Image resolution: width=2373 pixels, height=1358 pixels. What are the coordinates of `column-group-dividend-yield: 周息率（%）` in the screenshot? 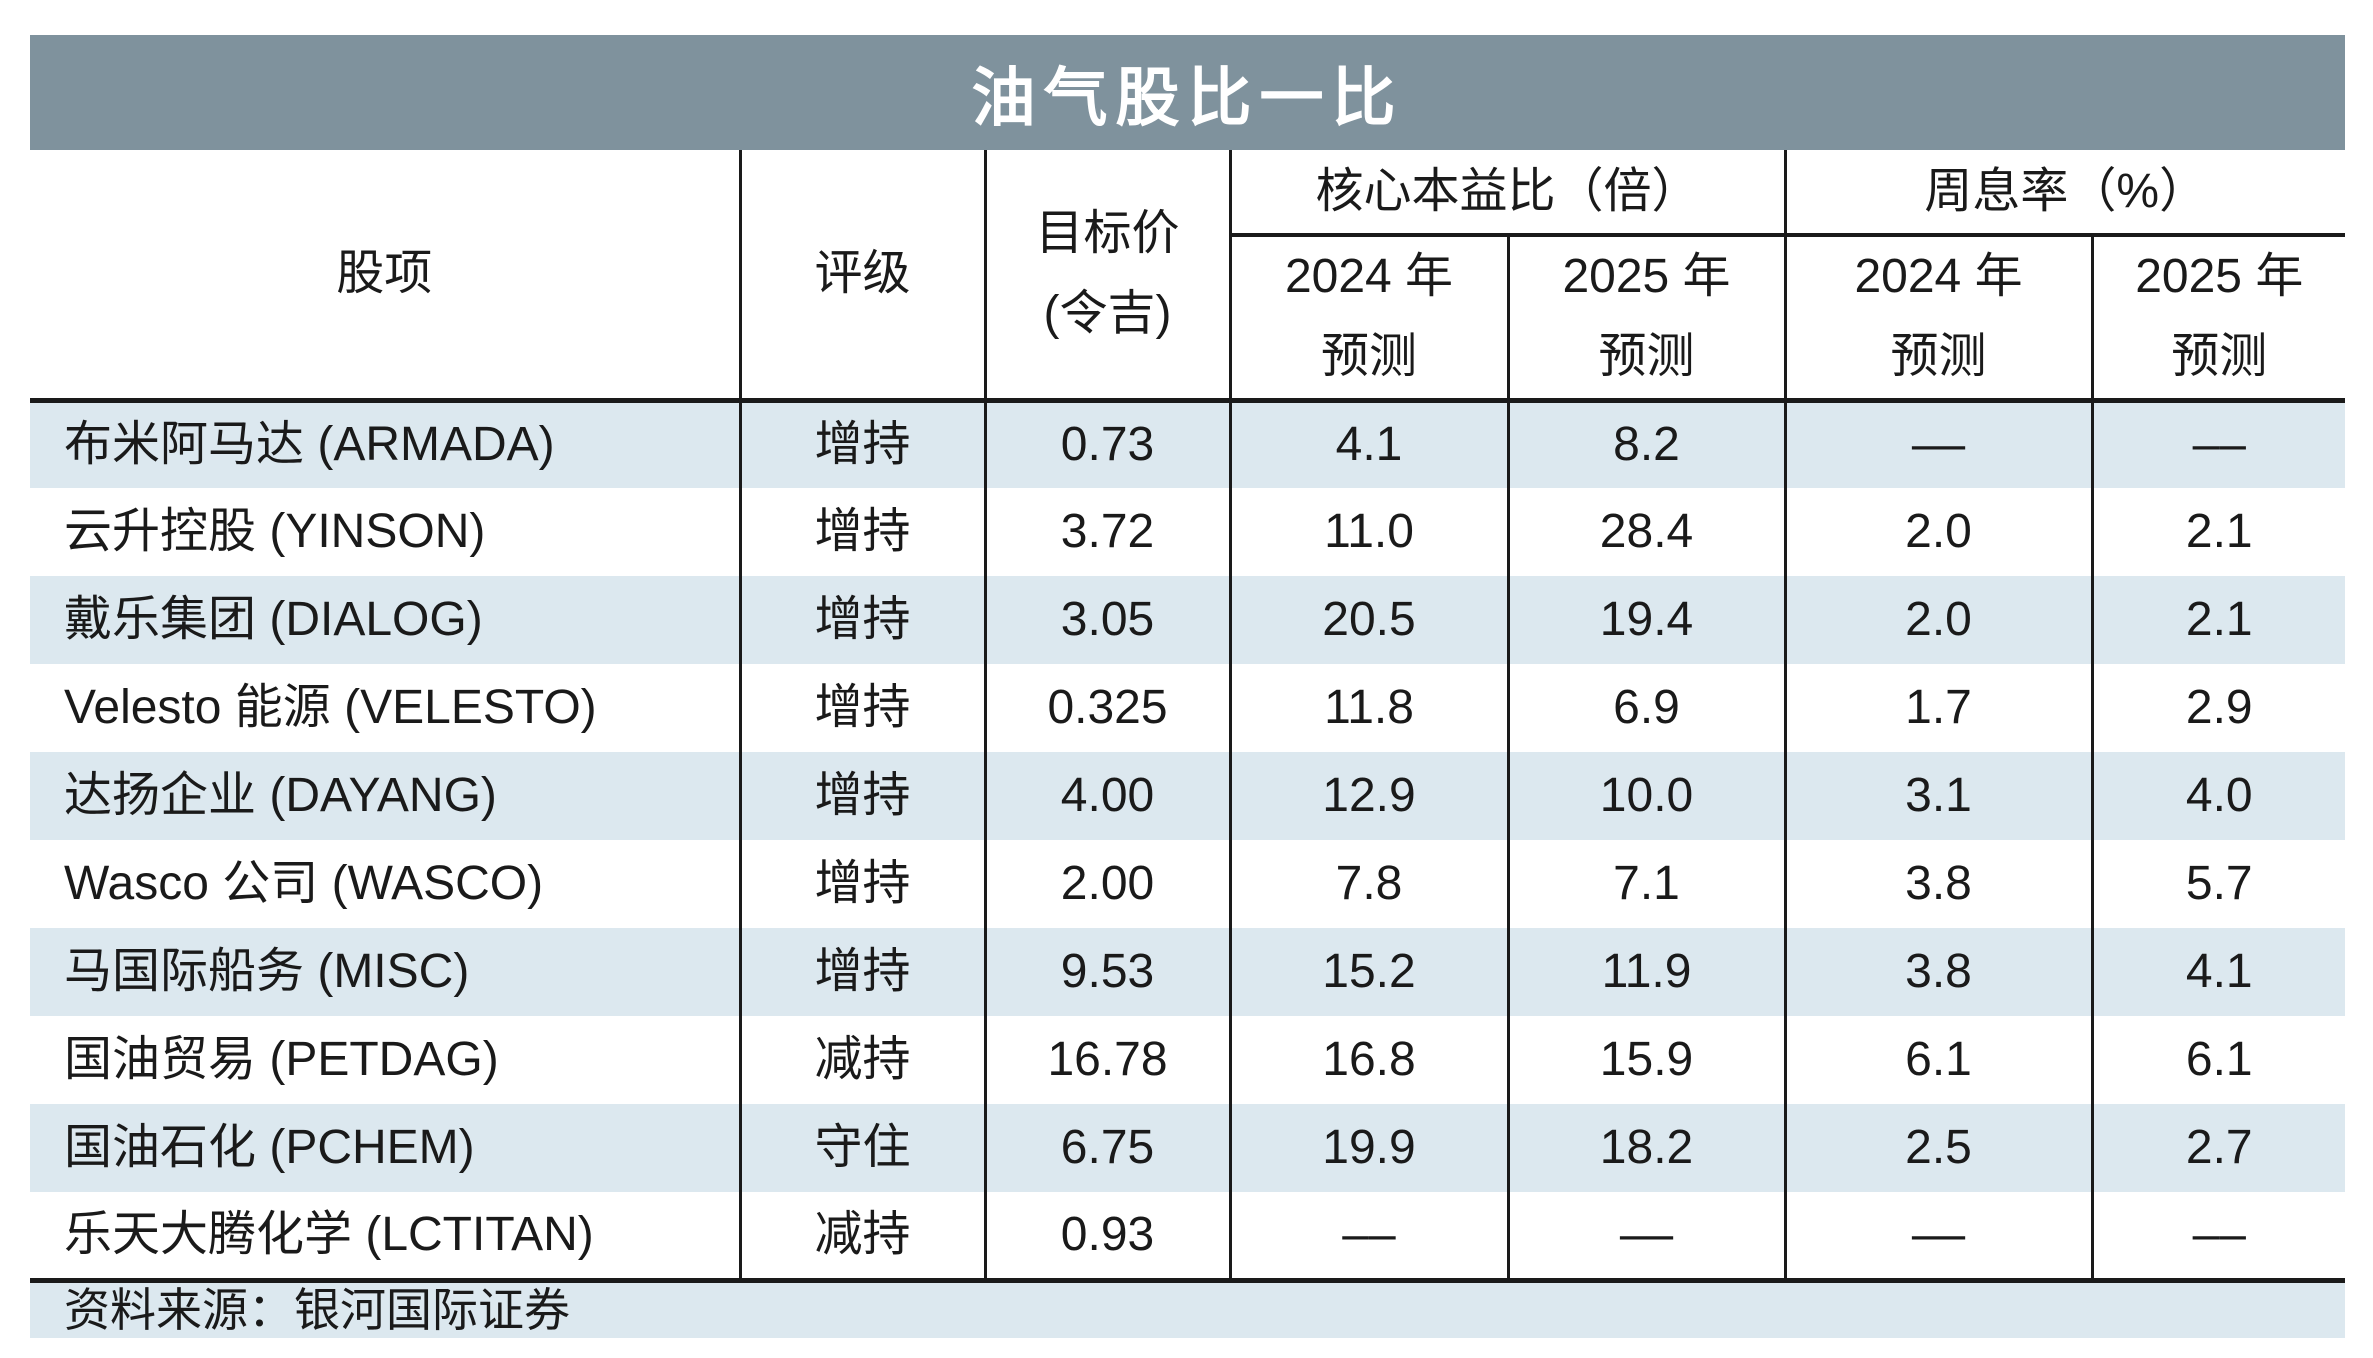 It's located at (2065, 193).